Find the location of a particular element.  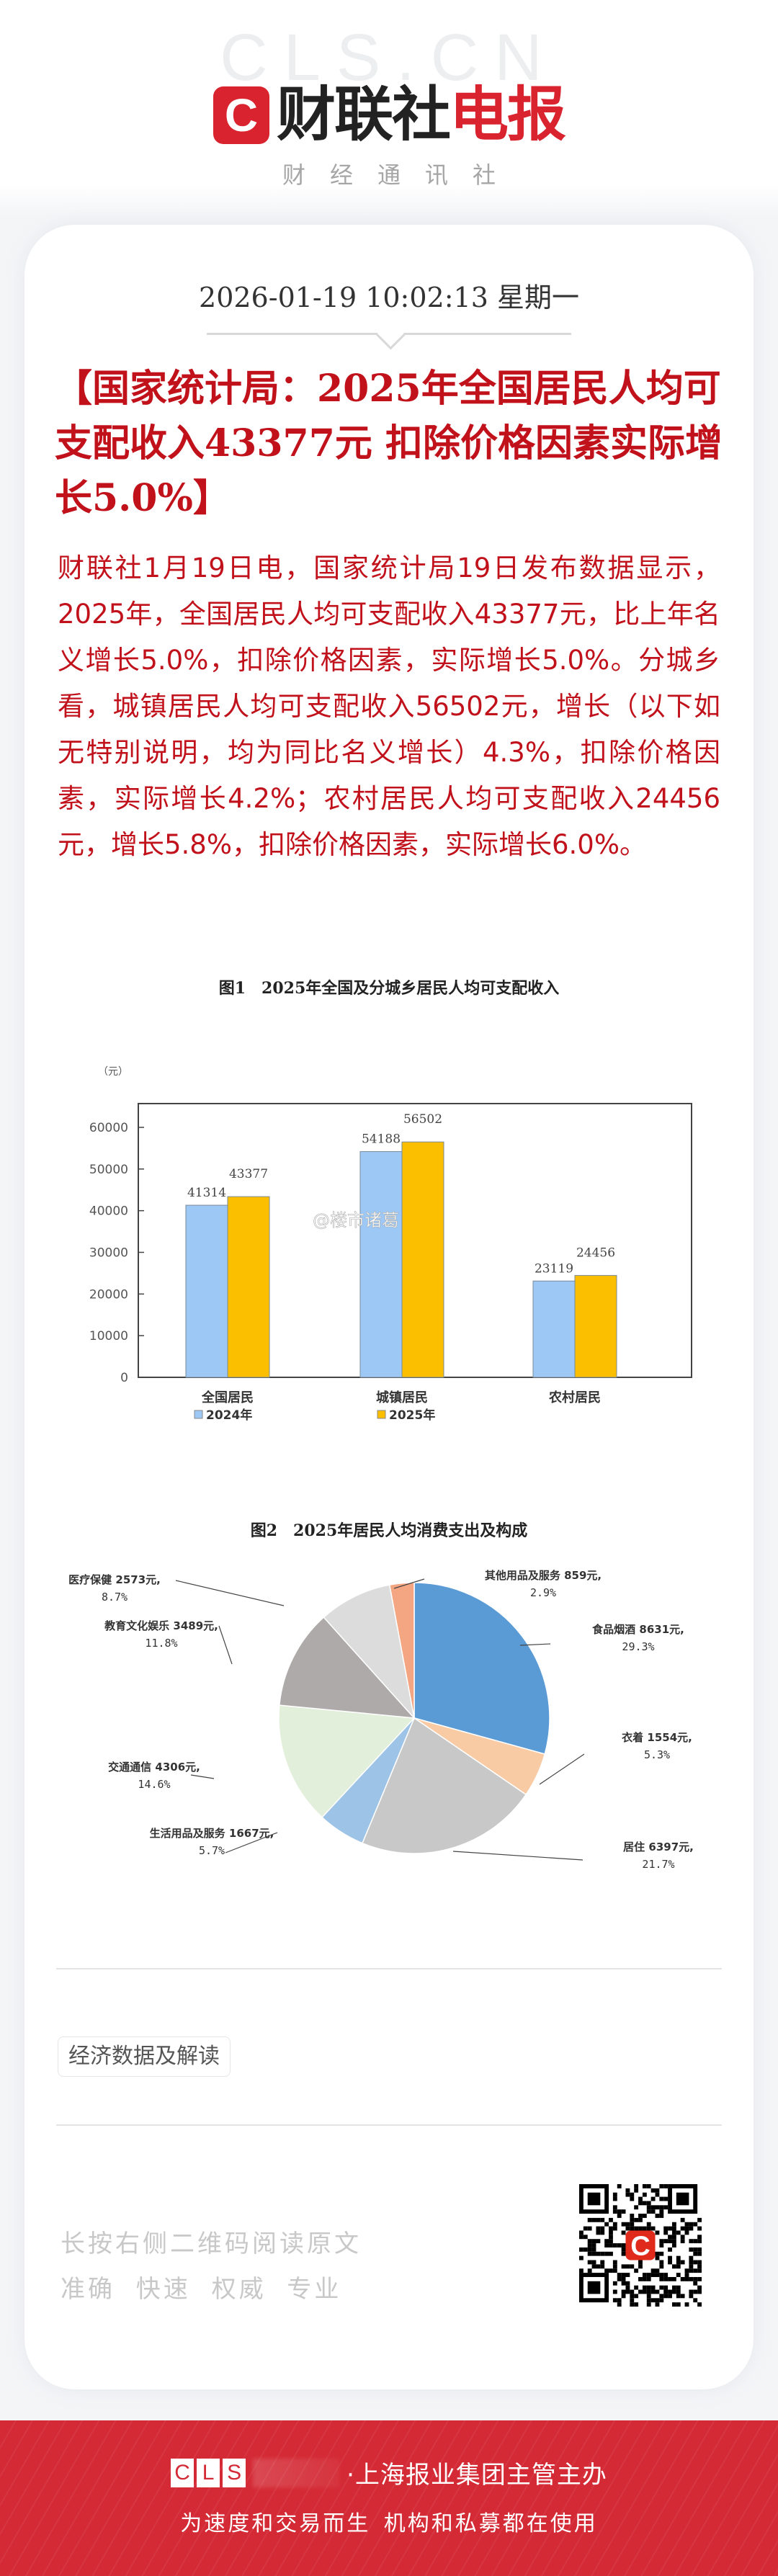

cls-wordmark: C L S is located at coordinates (208, 2472).